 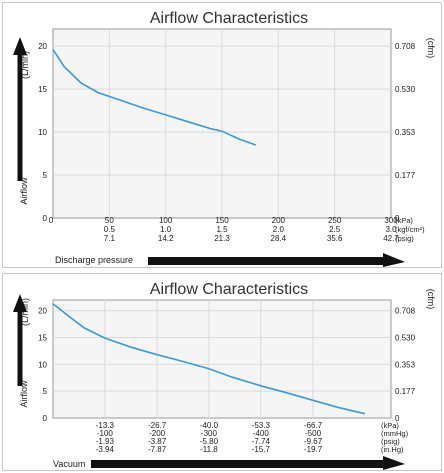 I want to click on x-axis-label: Vacuum, so click(x=69, y=464).